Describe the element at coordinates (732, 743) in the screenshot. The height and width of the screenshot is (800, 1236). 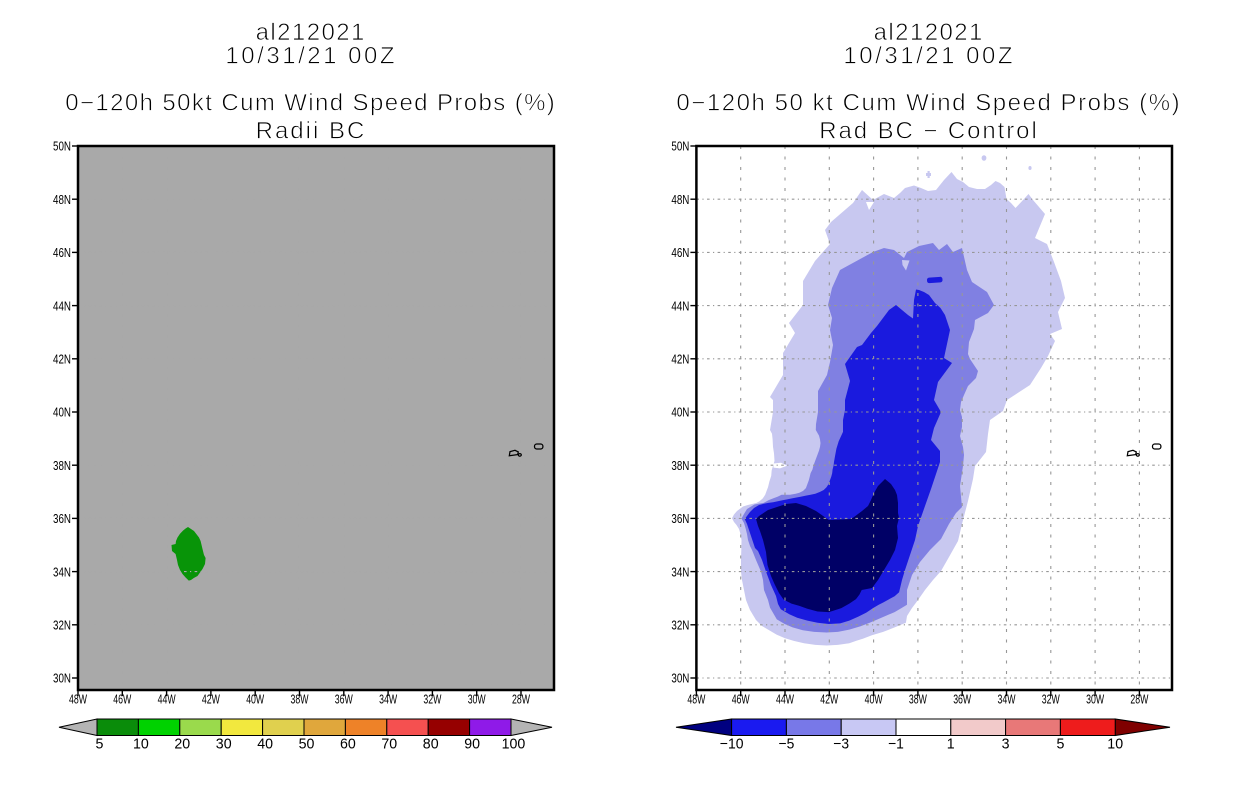
I see `svg-text: −10` at that location.